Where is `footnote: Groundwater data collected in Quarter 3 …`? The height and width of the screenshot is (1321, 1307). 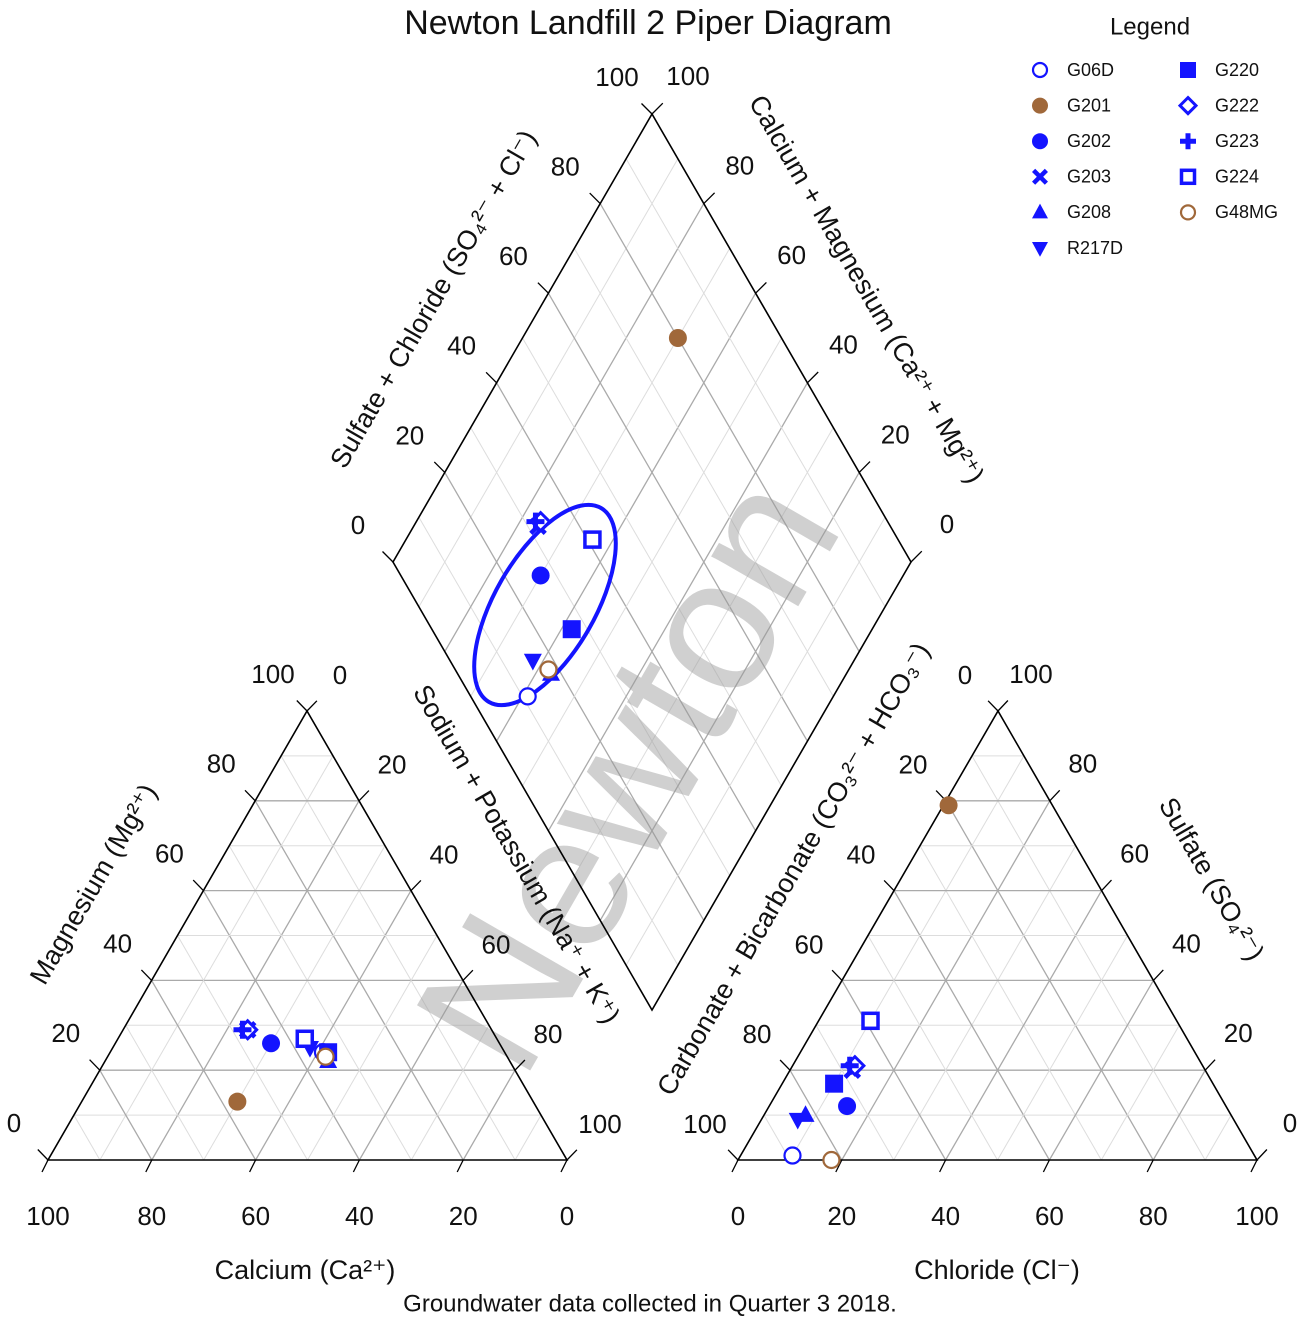
footnote: Groundwater data collected in Quarter 3 … is located at coordinates (650, 1303).